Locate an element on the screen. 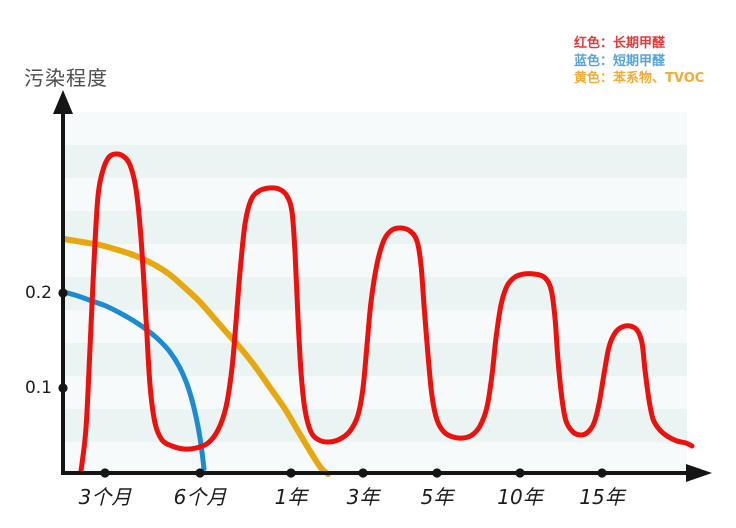 This screenshot has width=736, height=528. legend-item-short-term-formaldehyde: 蓝色：短期甲醛 is located at coordinates (620, 61).